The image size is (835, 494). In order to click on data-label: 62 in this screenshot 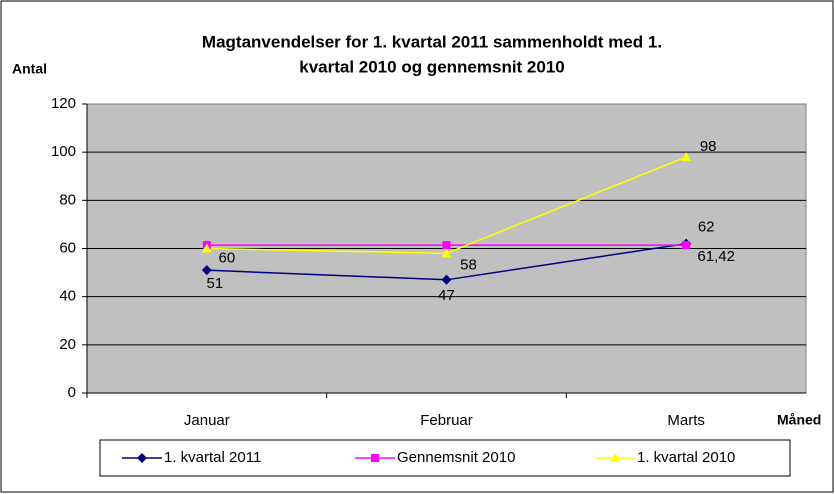, I will do `click(706, 227)`.